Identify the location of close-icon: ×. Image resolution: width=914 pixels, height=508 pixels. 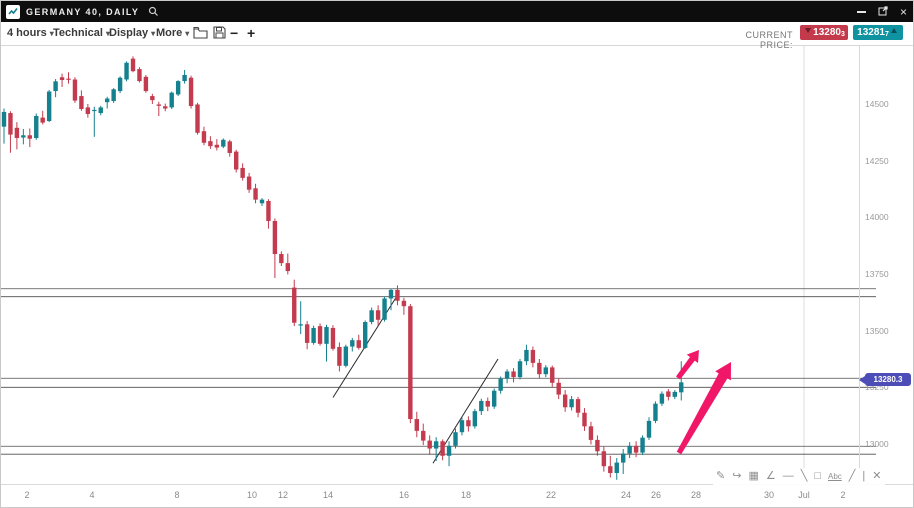
(903, 11).